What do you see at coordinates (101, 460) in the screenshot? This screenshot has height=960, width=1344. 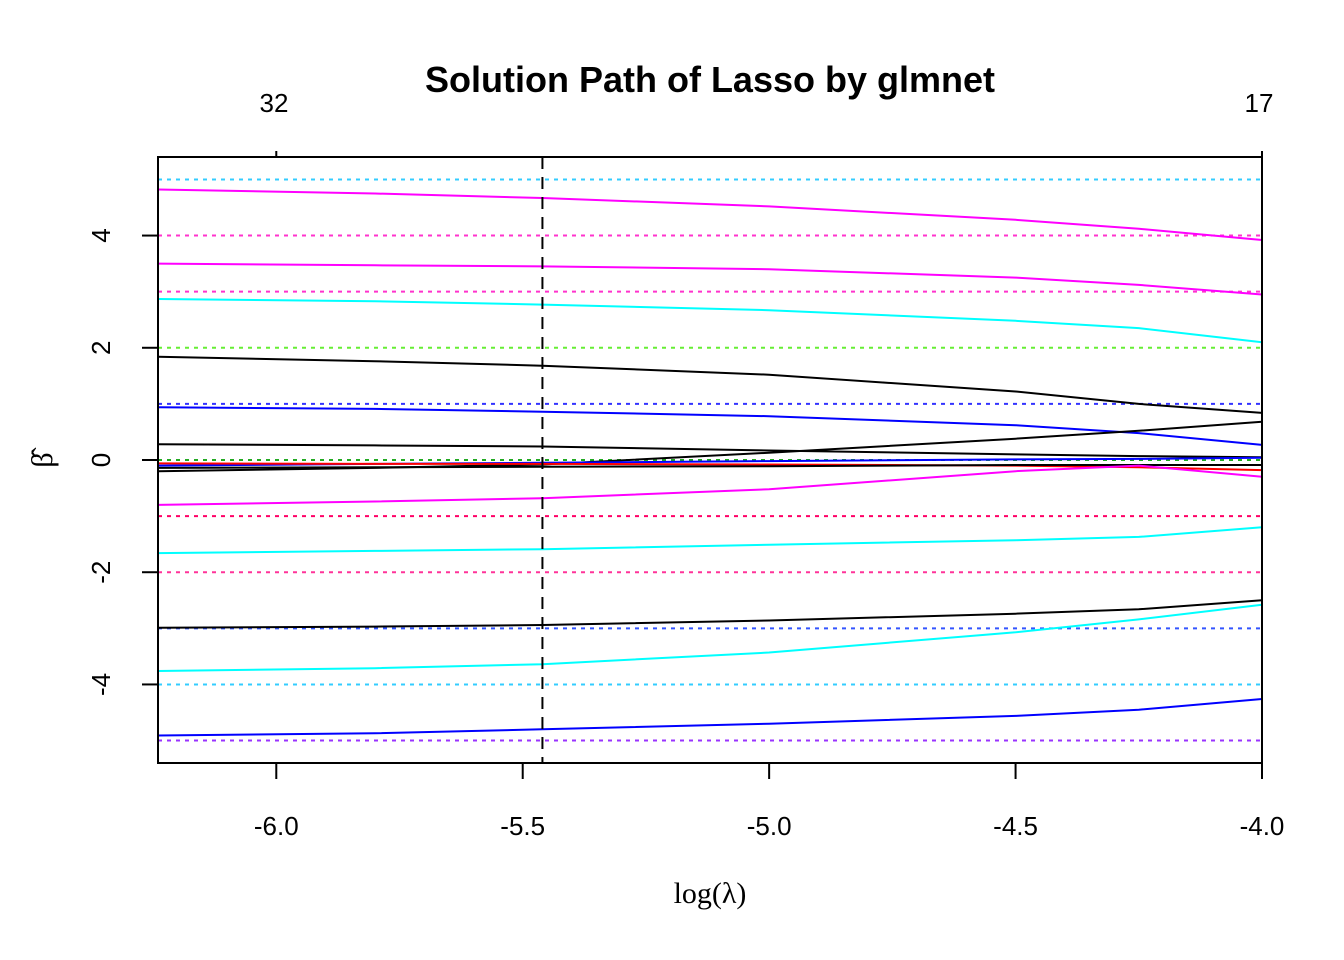 I see `y-tick-label-2: 0` at bounding box center [101, 460].